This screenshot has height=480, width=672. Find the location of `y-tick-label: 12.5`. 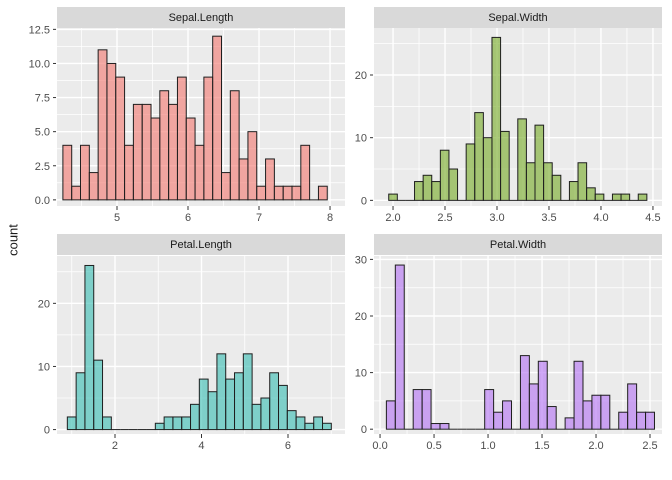

y-tick-label: 12.5 is located at coordinates (39, 30).